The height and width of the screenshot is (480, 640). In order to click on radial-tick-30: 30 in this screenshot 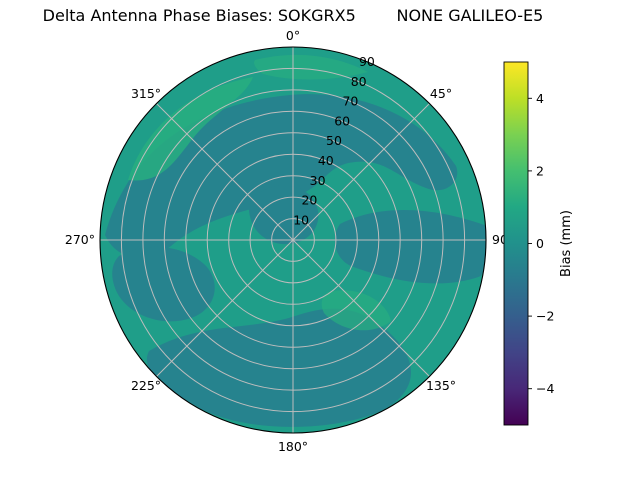, I will do `click(318, 180)`.